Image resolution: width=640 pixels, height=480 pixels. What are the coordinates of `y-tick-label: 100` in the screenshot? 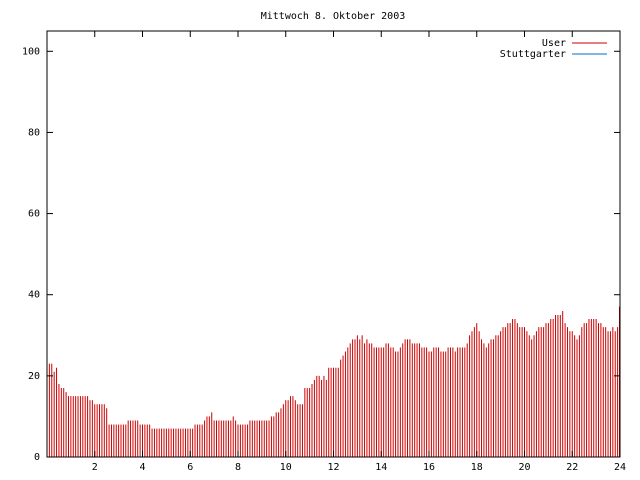 It's located at (31, 51).